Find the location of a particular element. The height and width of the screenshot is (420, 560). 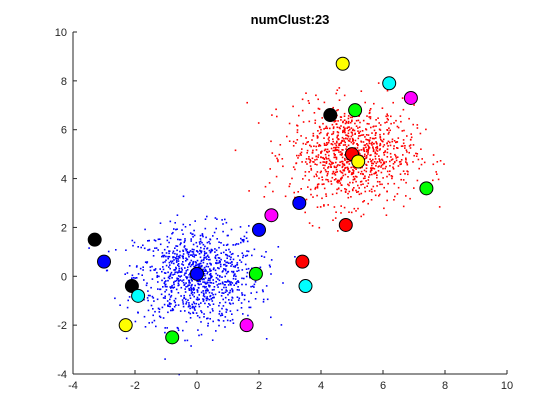

x-tick-label: 10 is located at coordinates (507, 386).